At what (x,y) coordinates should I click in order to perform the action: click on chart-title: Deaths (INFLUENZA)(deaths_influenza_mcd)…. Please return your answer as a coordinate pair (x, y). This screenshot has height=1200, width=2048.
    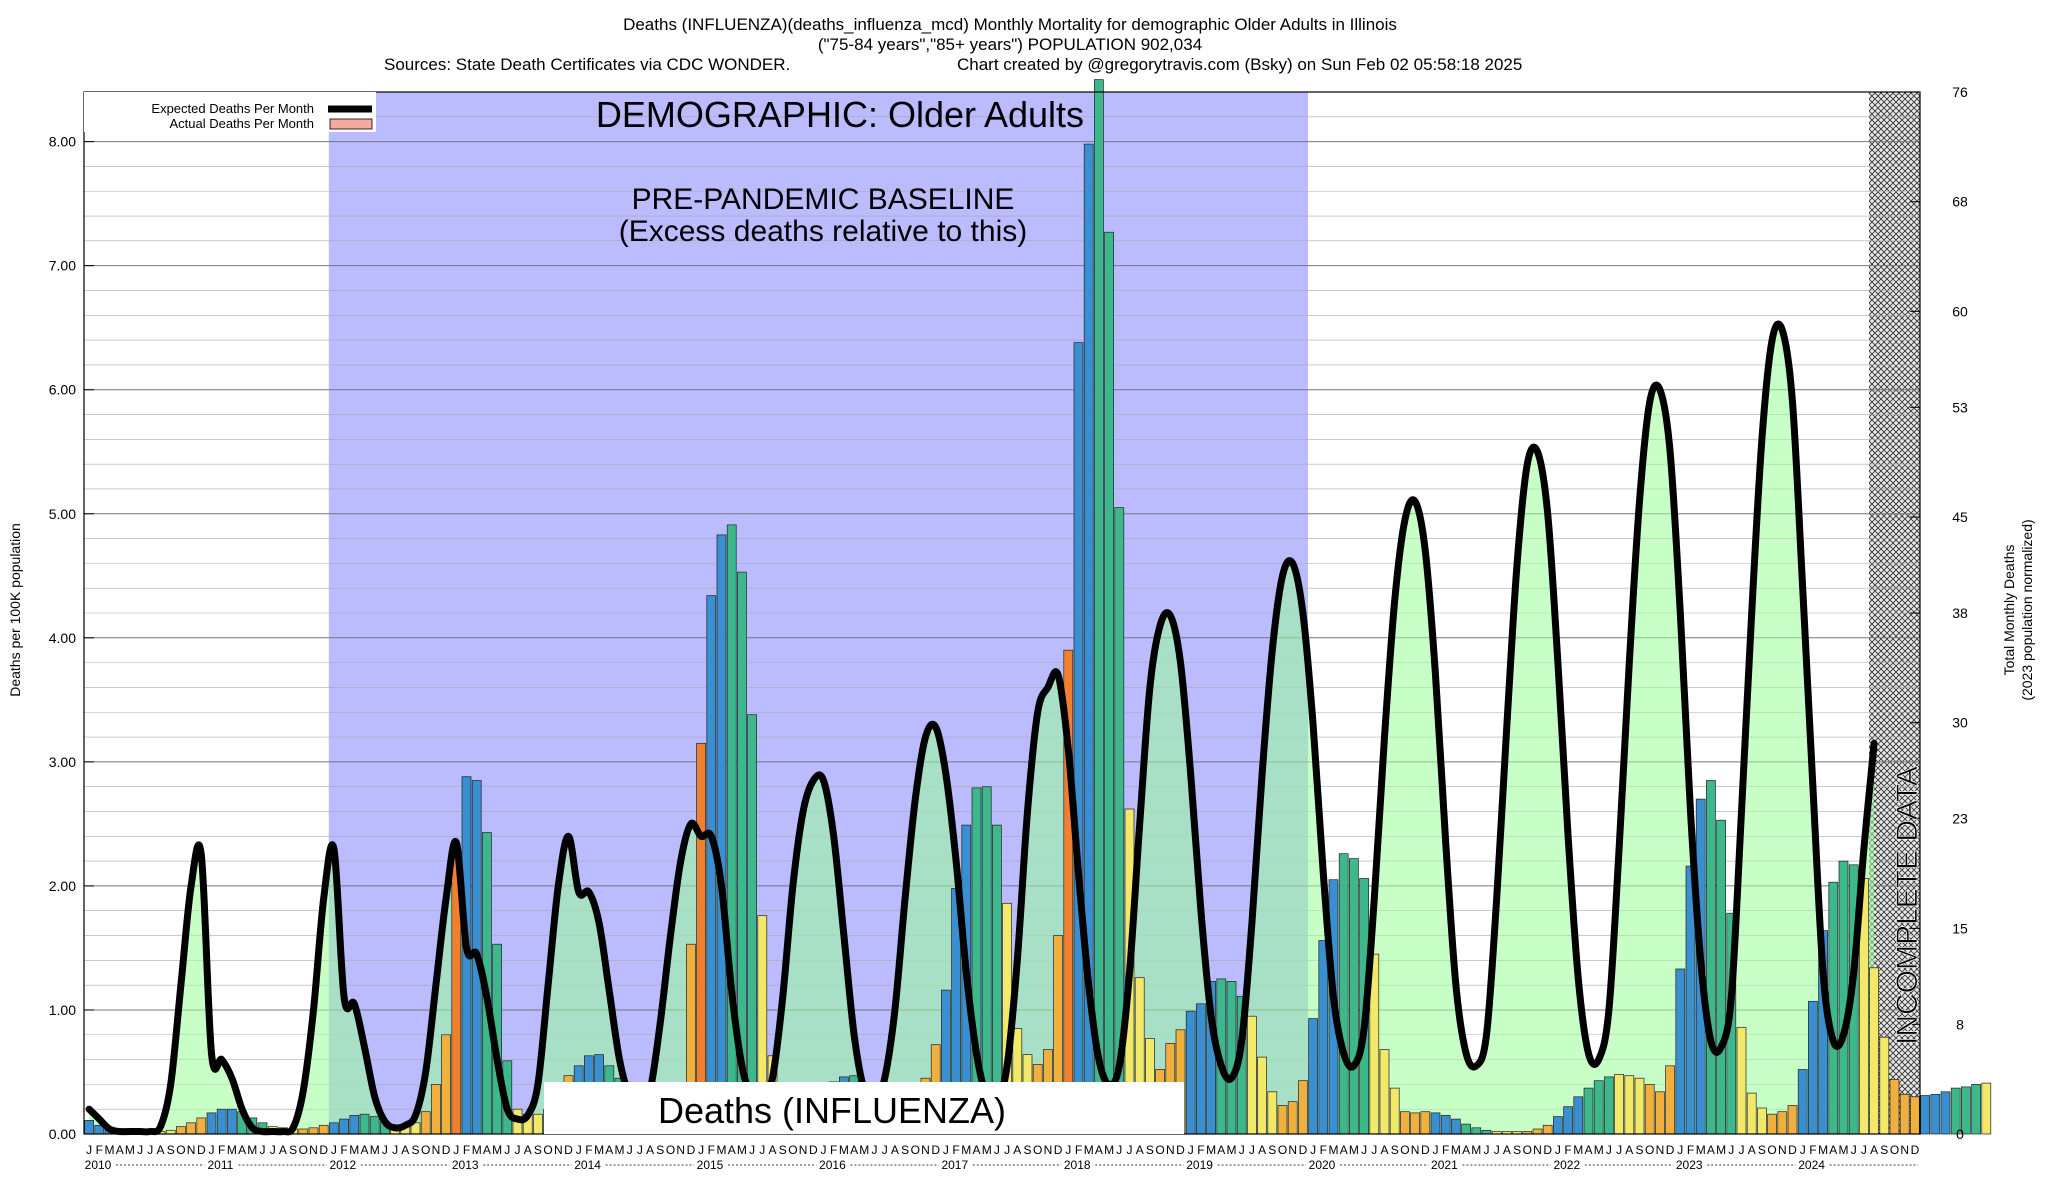
    Looking at the image, I should click on (1010, 24).